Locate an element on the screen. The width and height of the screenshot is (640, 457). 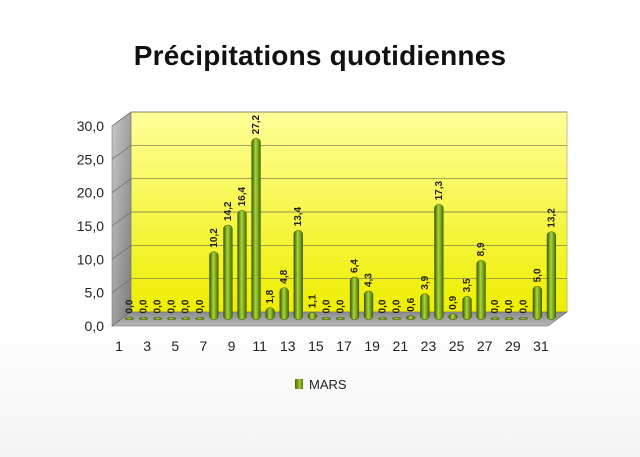
data-label: 3,9 is located at coordinates (425, 282).